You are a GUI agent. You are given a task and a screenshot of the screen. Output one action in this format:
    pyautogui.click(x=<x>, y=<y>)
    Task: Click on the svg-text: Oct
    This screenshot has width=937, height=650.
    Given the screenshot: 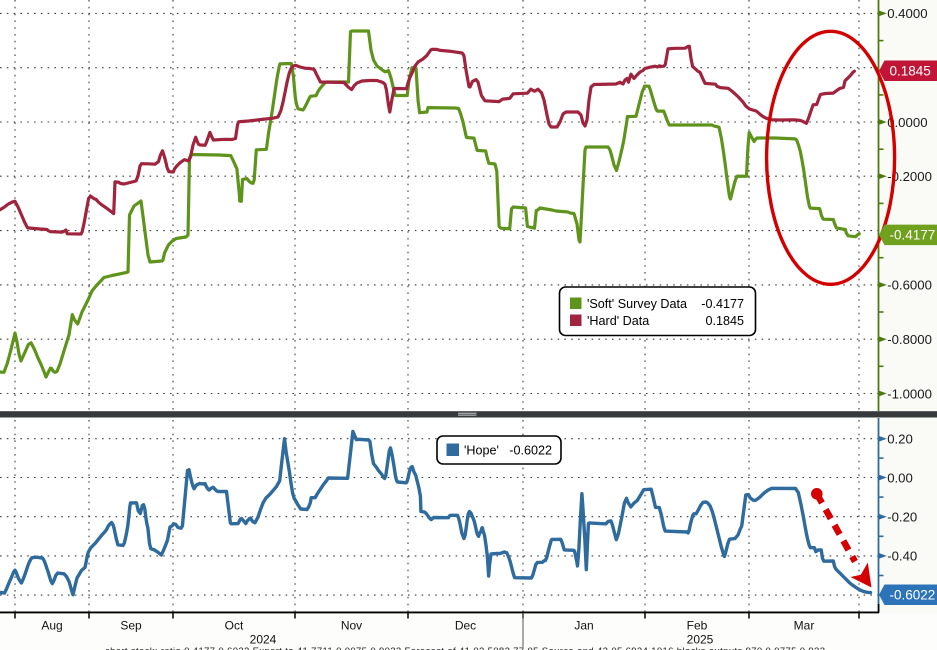 What is the action you would take?
    pyautogui.click(x=234, y=626)
    